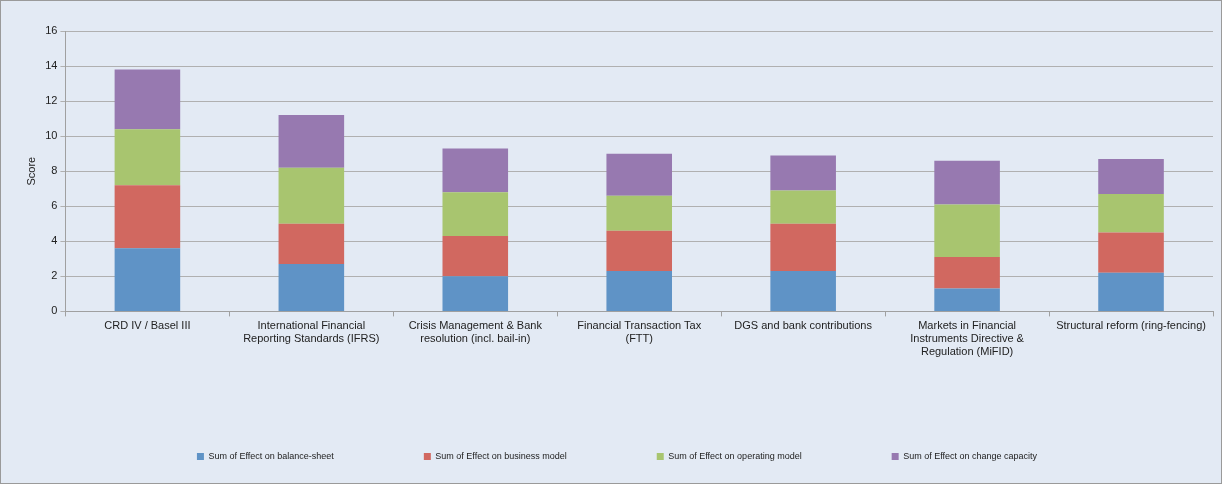 This screenshot has width=1222, height=484. Describe the element at coordinates (735, 455) in the screenshot. I see `legend-label: Sum of Effect on operating model` at that location.